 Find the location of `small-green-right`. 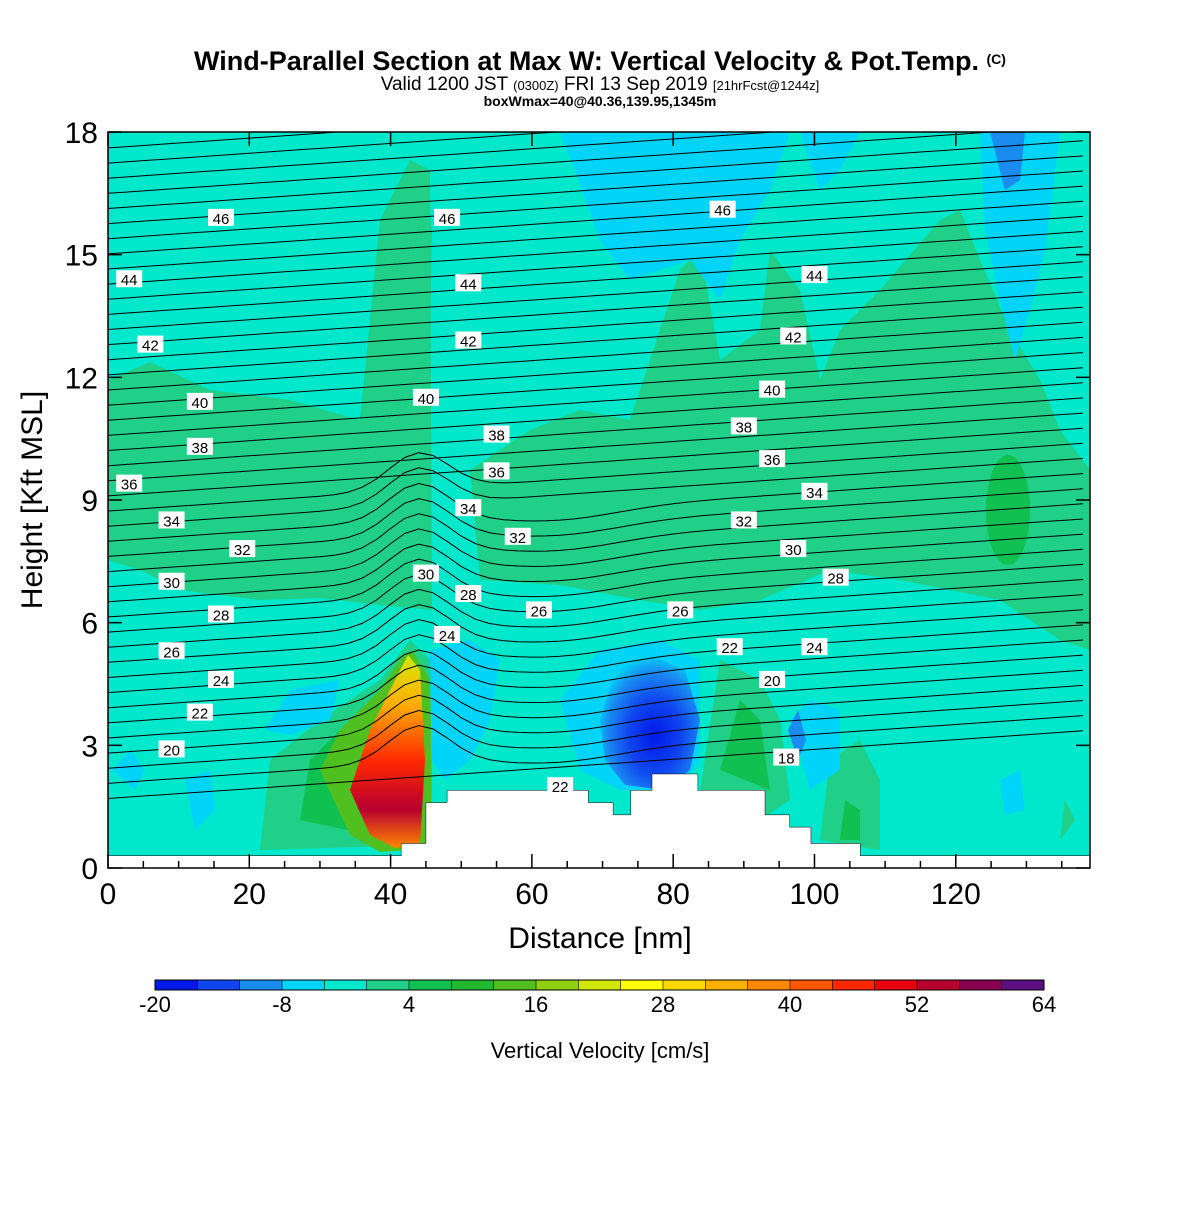

small-green-right is located at coordinates (1067, 820).